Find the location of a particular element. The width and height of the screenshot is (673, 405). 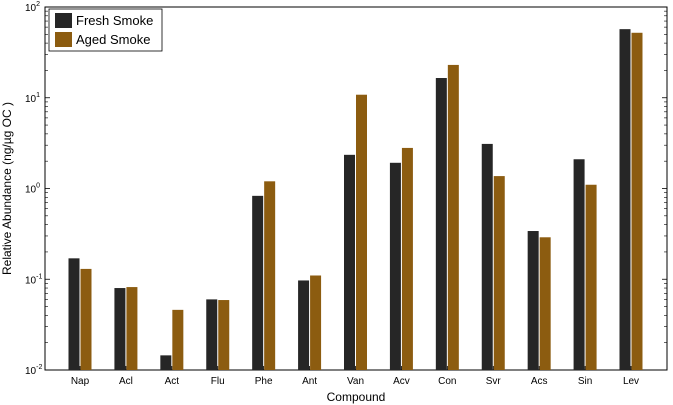

x-tick-label: Act is located at coordinates (172, 381).